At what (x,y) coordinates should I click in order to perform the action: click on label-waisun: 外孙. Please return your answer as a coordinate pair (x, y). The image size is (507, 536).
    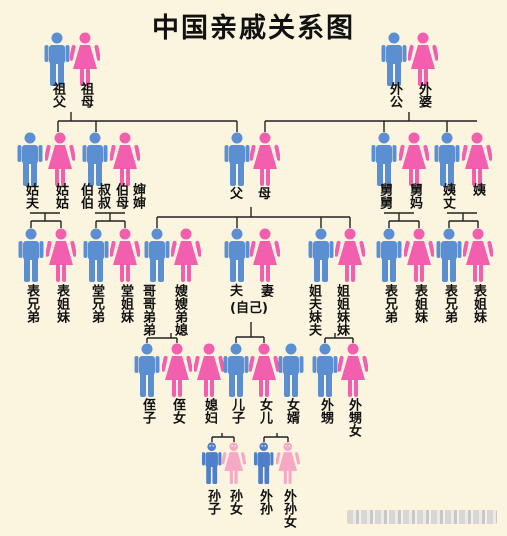
    Looking at the image, I should click on (264, 502).